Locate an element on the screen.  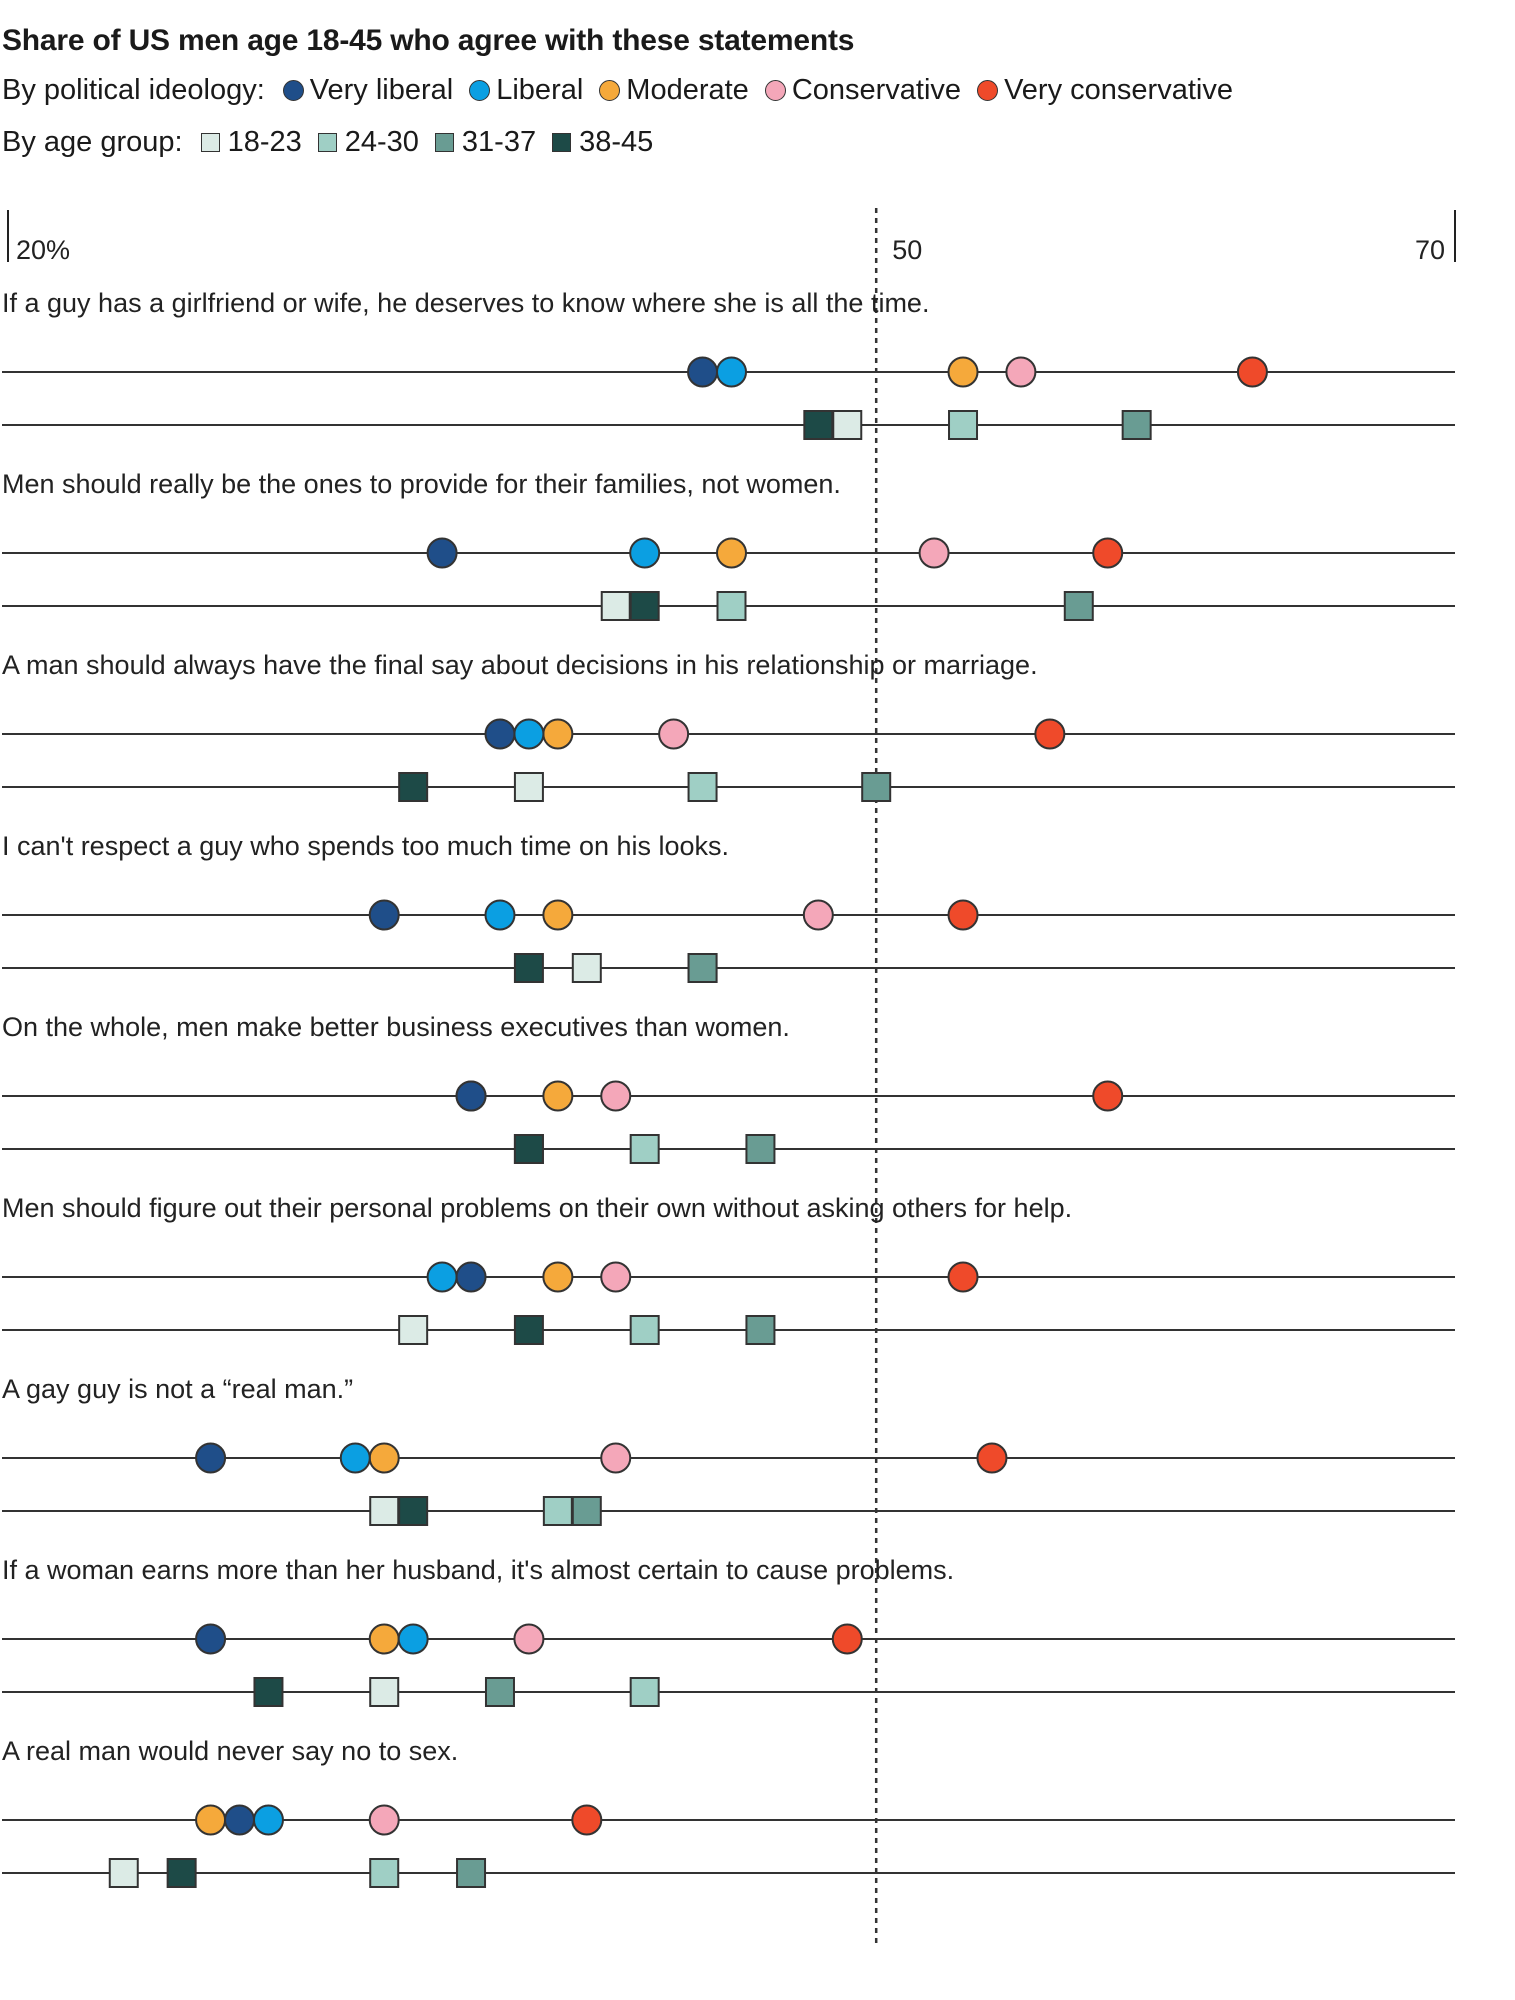
legend-text: Very liberal is located at coordinates (381, 90).